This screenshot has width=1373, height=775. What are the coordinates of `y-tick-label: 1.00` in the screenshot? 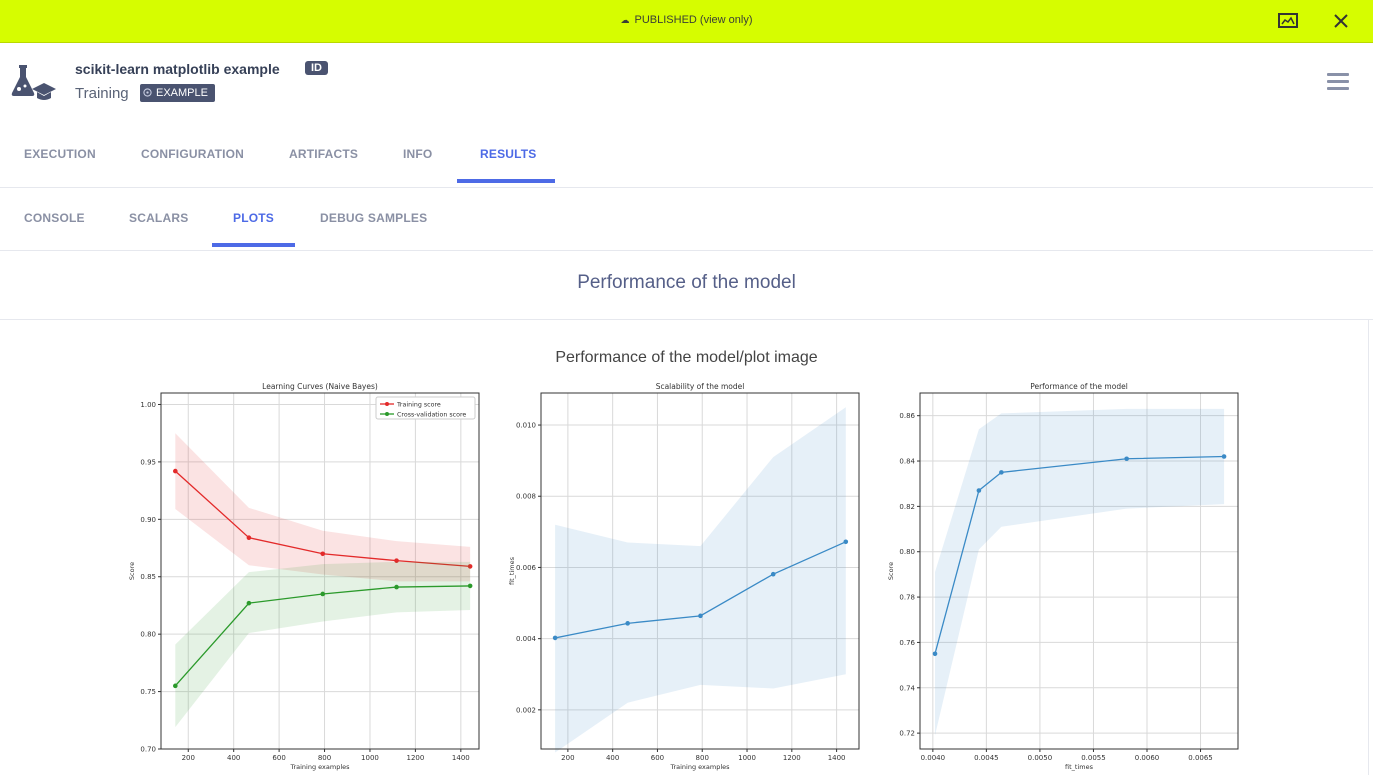 It's located at (148, 405).